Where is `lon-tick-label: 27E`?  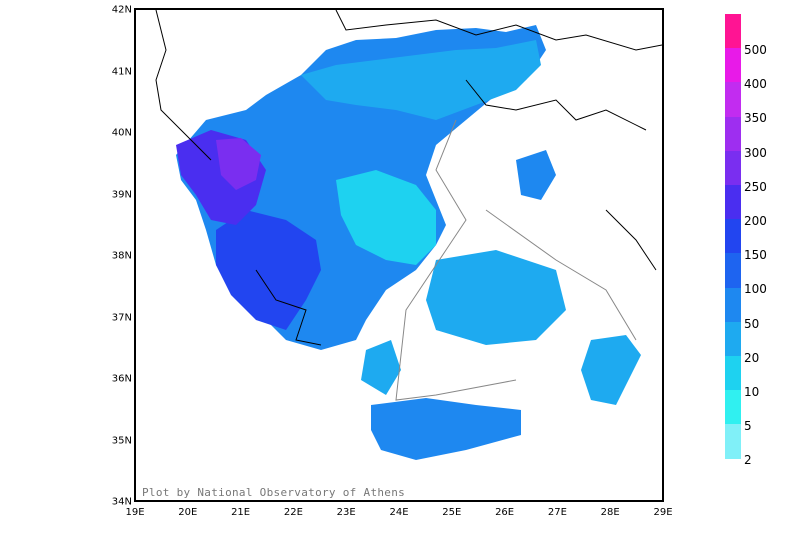 lon-tick-label: 27E is located at coordinates (557, 512).